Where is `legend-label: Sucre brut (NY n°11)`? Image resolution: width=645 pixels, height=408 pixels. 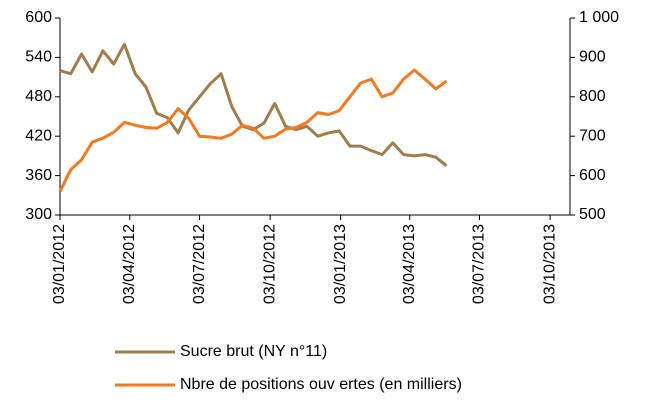 legend-label: Sucre brut (NY n°11) is located at coordinates (253, 351).